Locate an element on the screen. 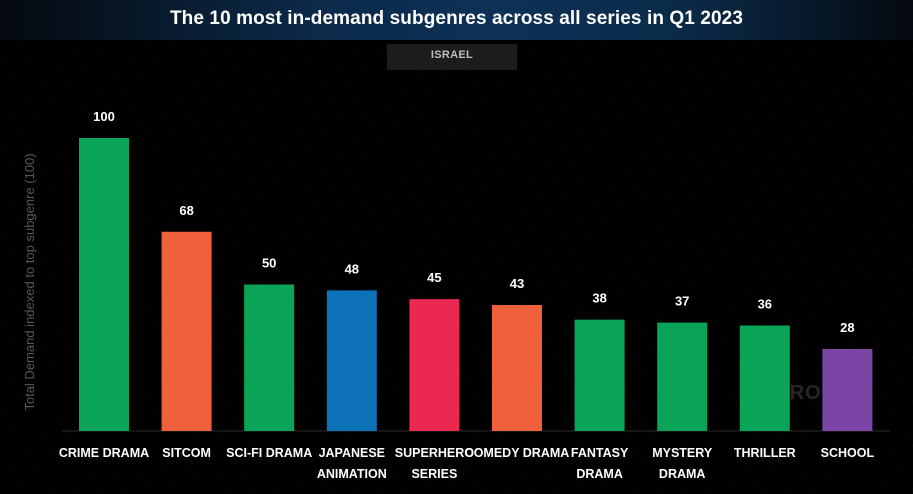  region-tab: ISRAEL is located at coordinates (452, 57).